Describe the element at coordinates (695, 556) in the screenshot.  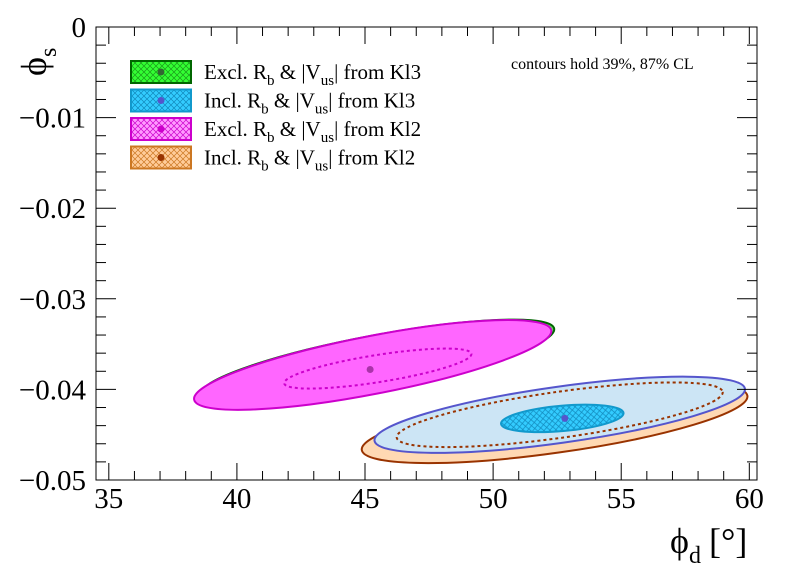
I see `x-axis-subscript: d` at that location.